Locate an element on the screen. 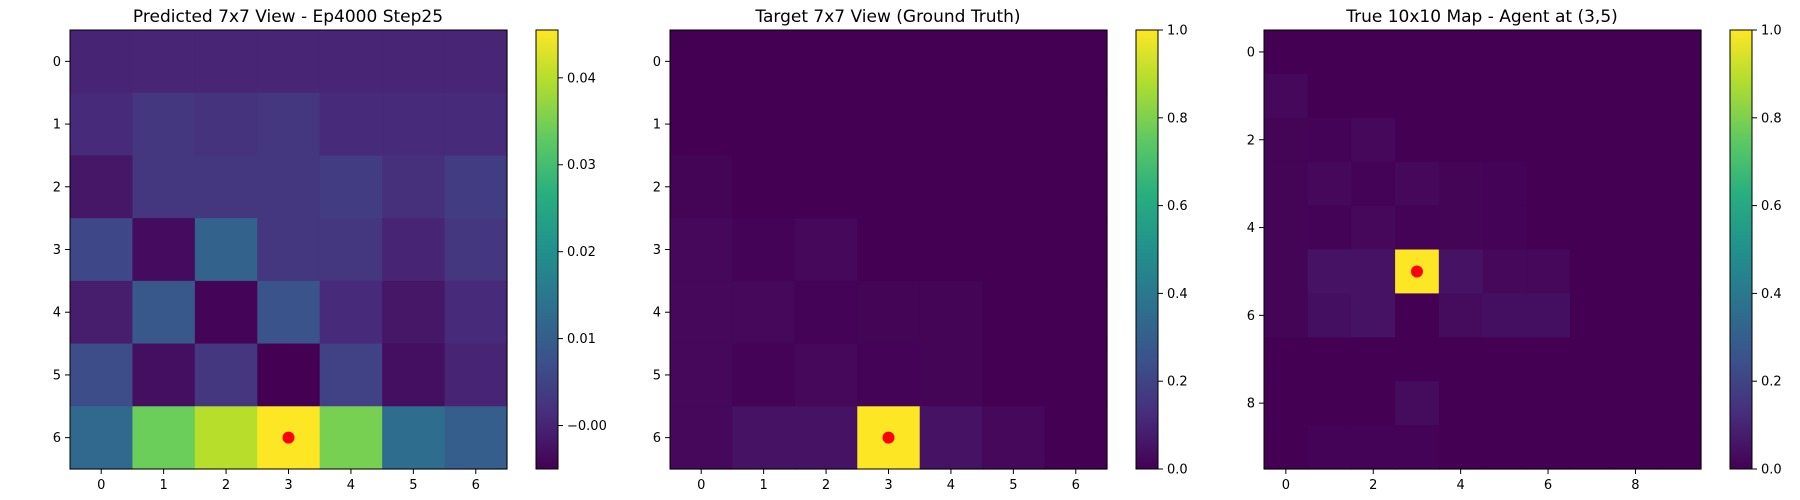 The height and width of the screenshot is (500, 1800). colorbar-tick-label: 0.4 is located at coordinates (1771, 294).